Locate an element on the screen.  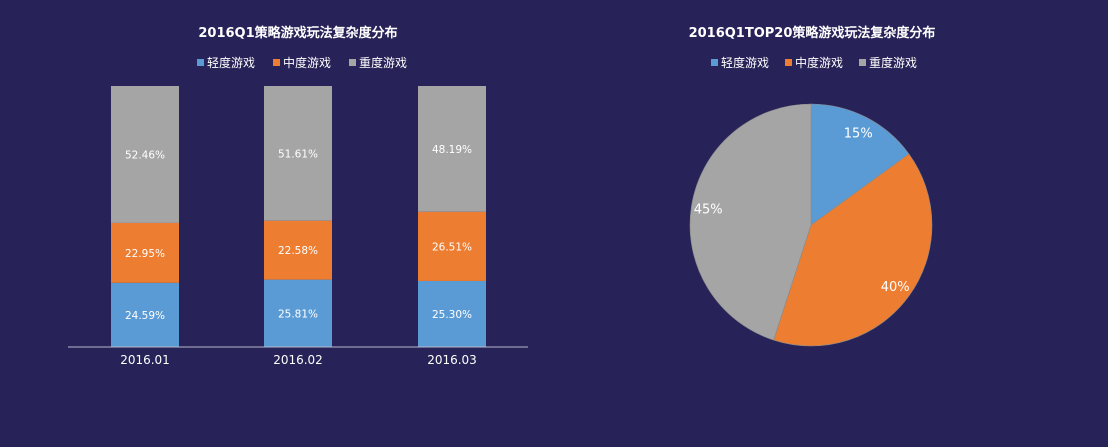
pie-chart-title: 2016Q1TOP20策略游戏玩法复杂度分布 is located at coordinates (812, 33).